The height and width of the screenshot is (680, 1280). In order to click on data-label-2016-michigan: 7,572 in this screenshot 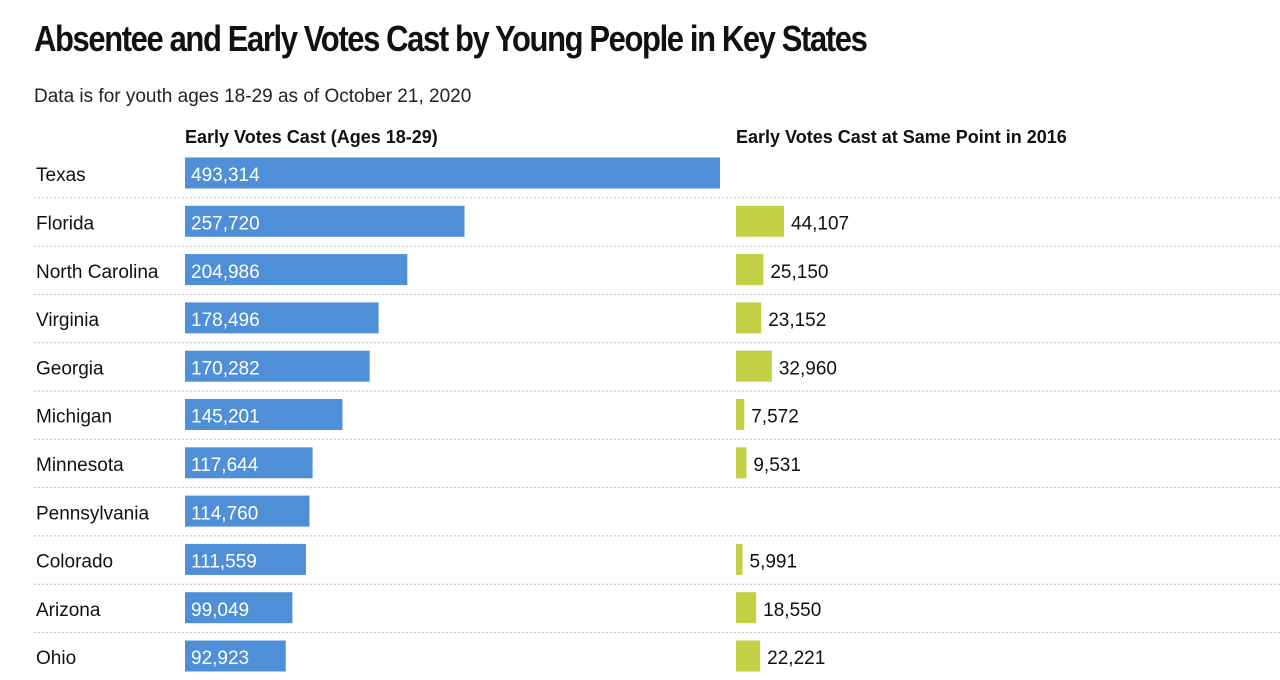, I will do `click(775, 417)`.